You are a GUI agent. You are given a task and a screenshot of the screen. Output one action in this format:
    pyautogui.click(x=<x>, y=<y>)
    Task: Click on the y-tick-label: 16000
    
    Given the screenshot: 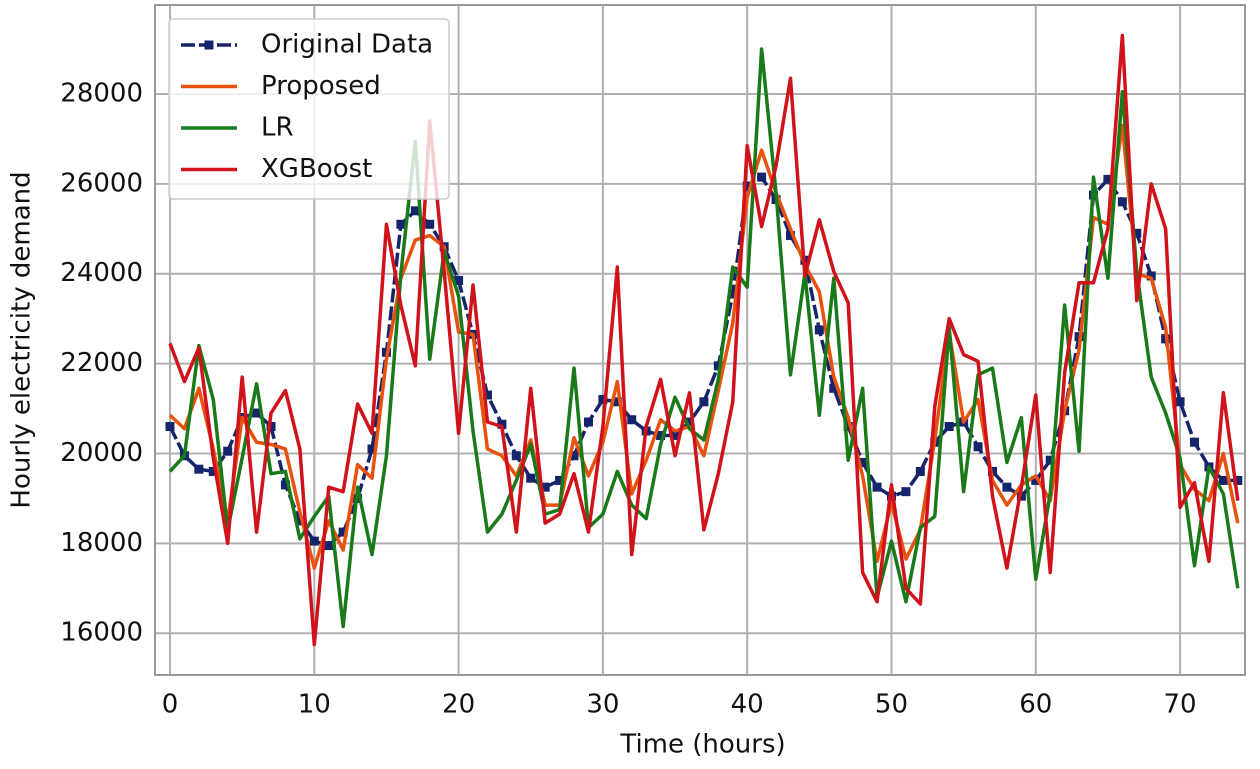 What is the action you would take?
    pyautogui.click(x=101, y=633)
    